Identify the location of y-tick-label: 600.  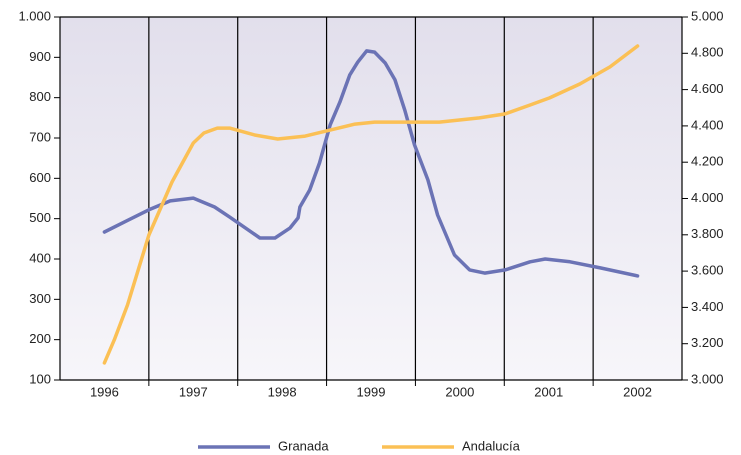
(40, 177).